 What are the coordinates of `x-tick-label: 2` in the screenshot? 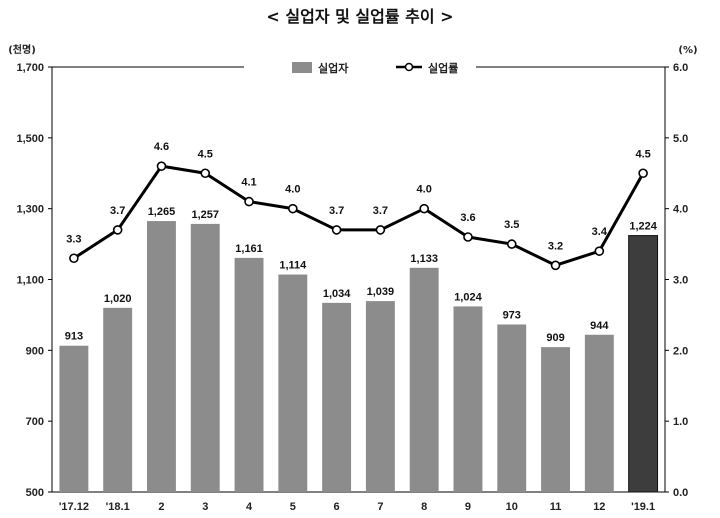 It's located at (161, 507).